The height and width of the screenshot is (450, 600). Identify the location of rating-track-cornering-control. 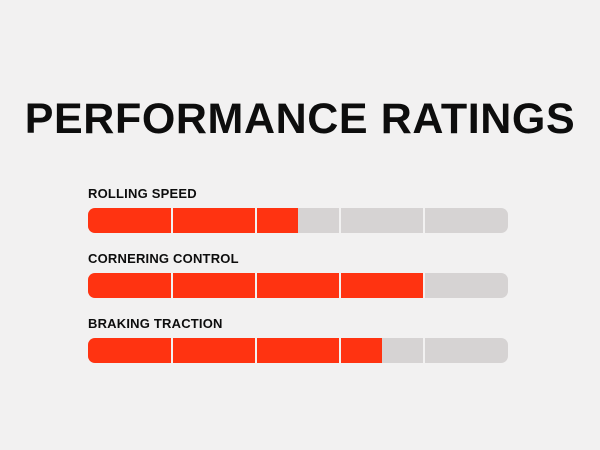
(298, 285).